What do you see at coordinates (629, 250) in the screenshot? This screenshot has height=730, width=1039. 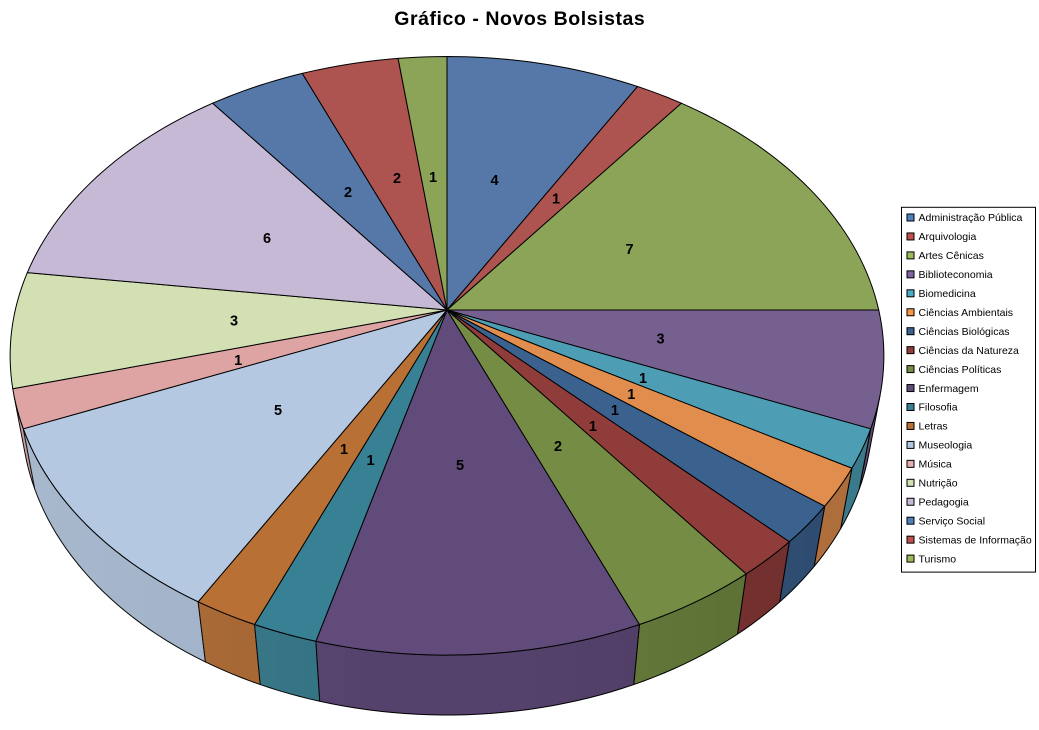 I see `svg-text: 7` at bounding box center [629, 250].